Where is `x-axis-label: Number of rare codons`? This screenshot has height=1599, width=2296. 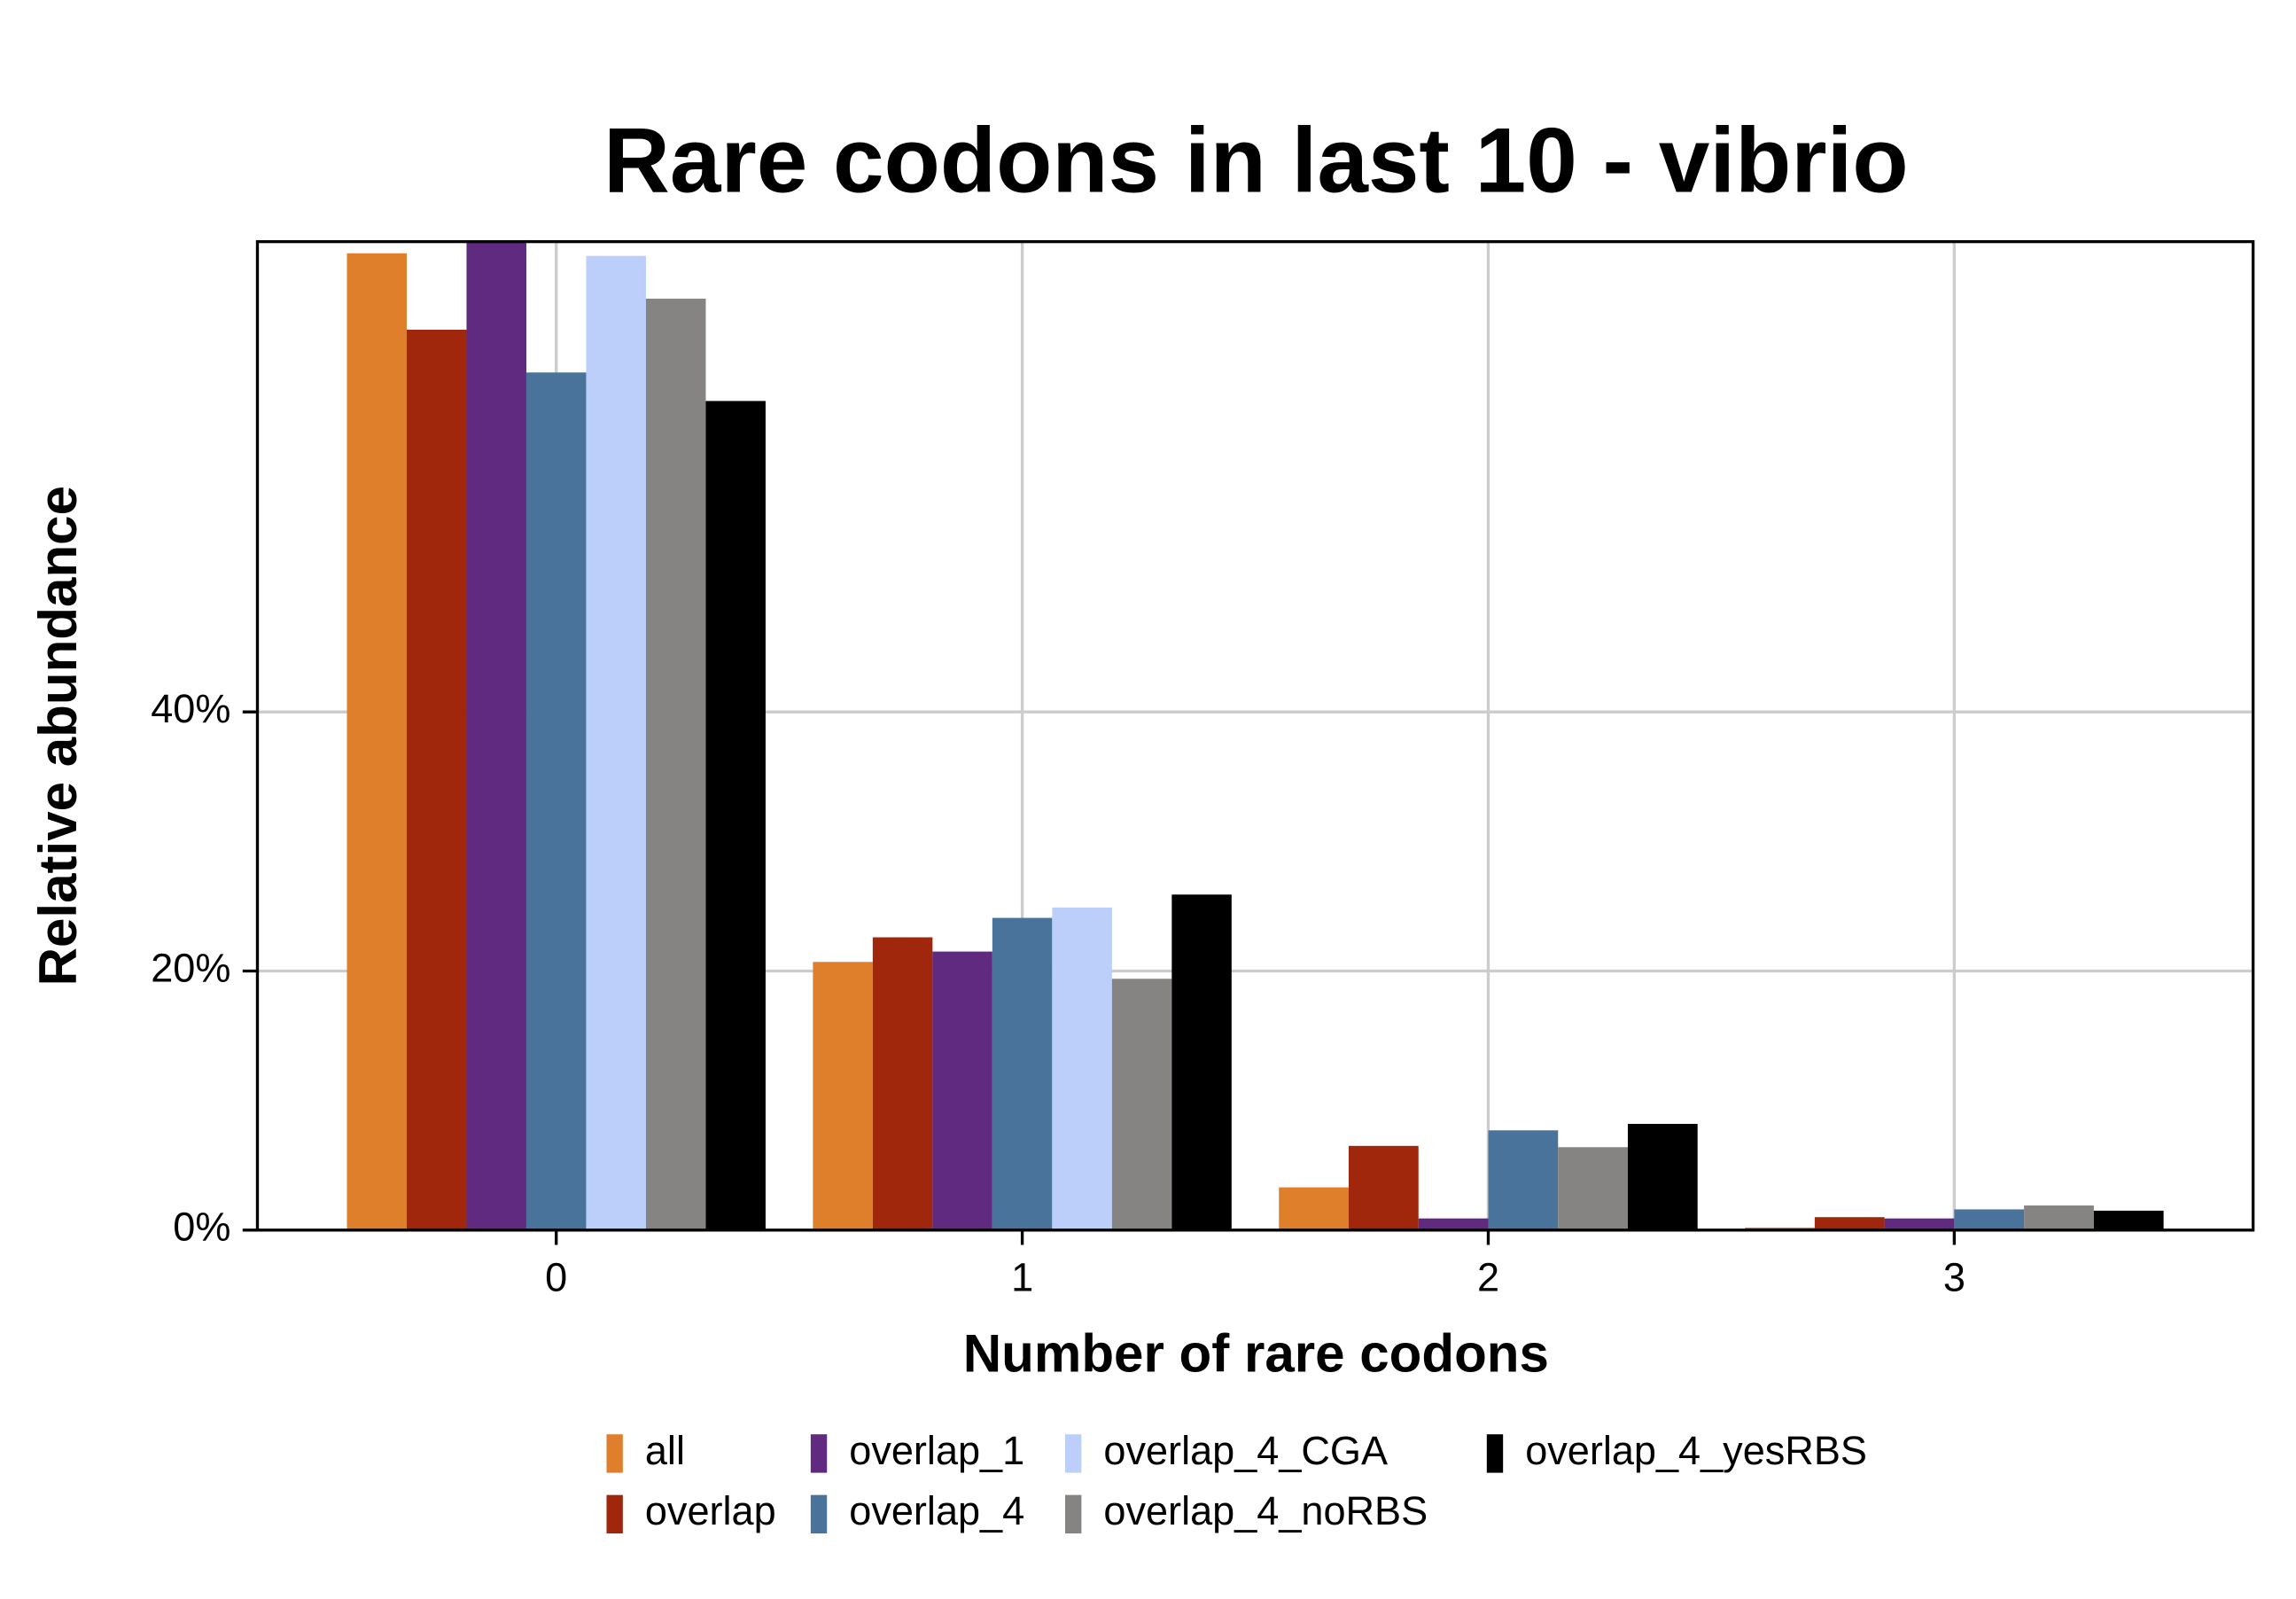 x-axis-label: Number of rare codons is located at coordinates (1256, 1353).